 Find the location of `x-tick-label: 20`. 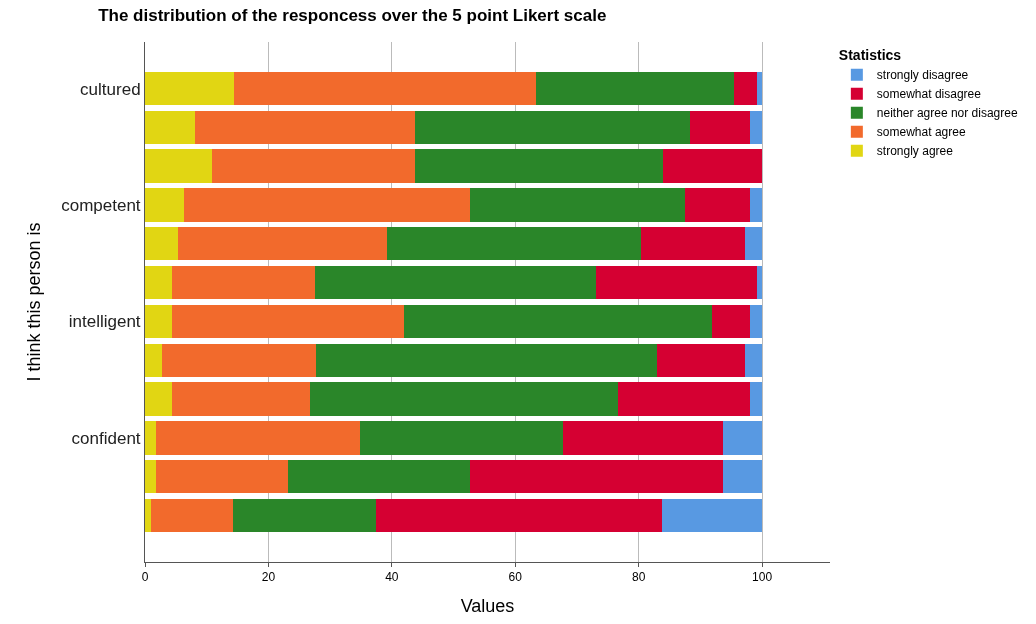

x-tick-label: 20 is located at coordinates (268, 577).